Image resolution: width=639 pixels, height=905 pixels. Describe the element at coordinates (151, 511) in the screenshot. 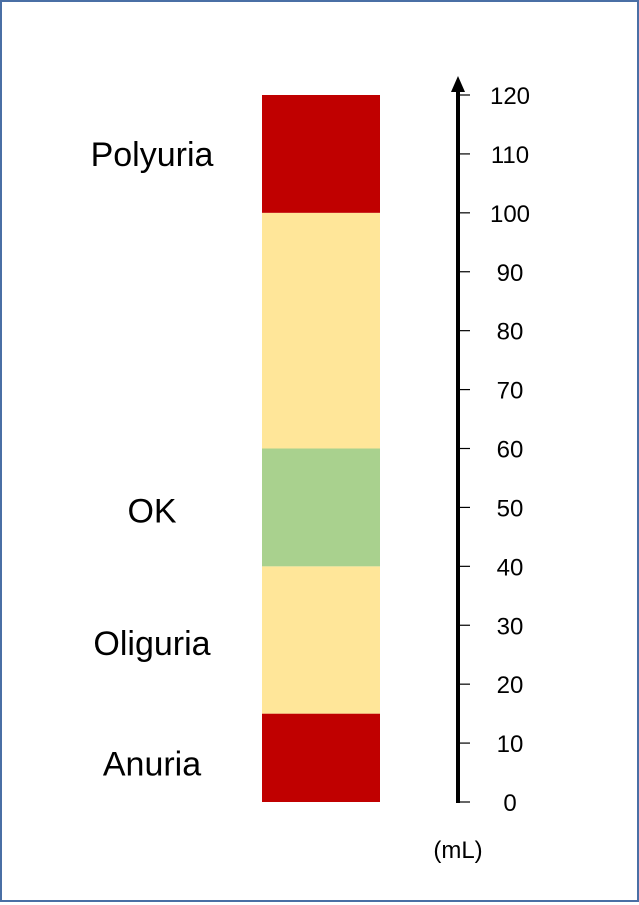

I see `category-label-ok: OK` at that location.